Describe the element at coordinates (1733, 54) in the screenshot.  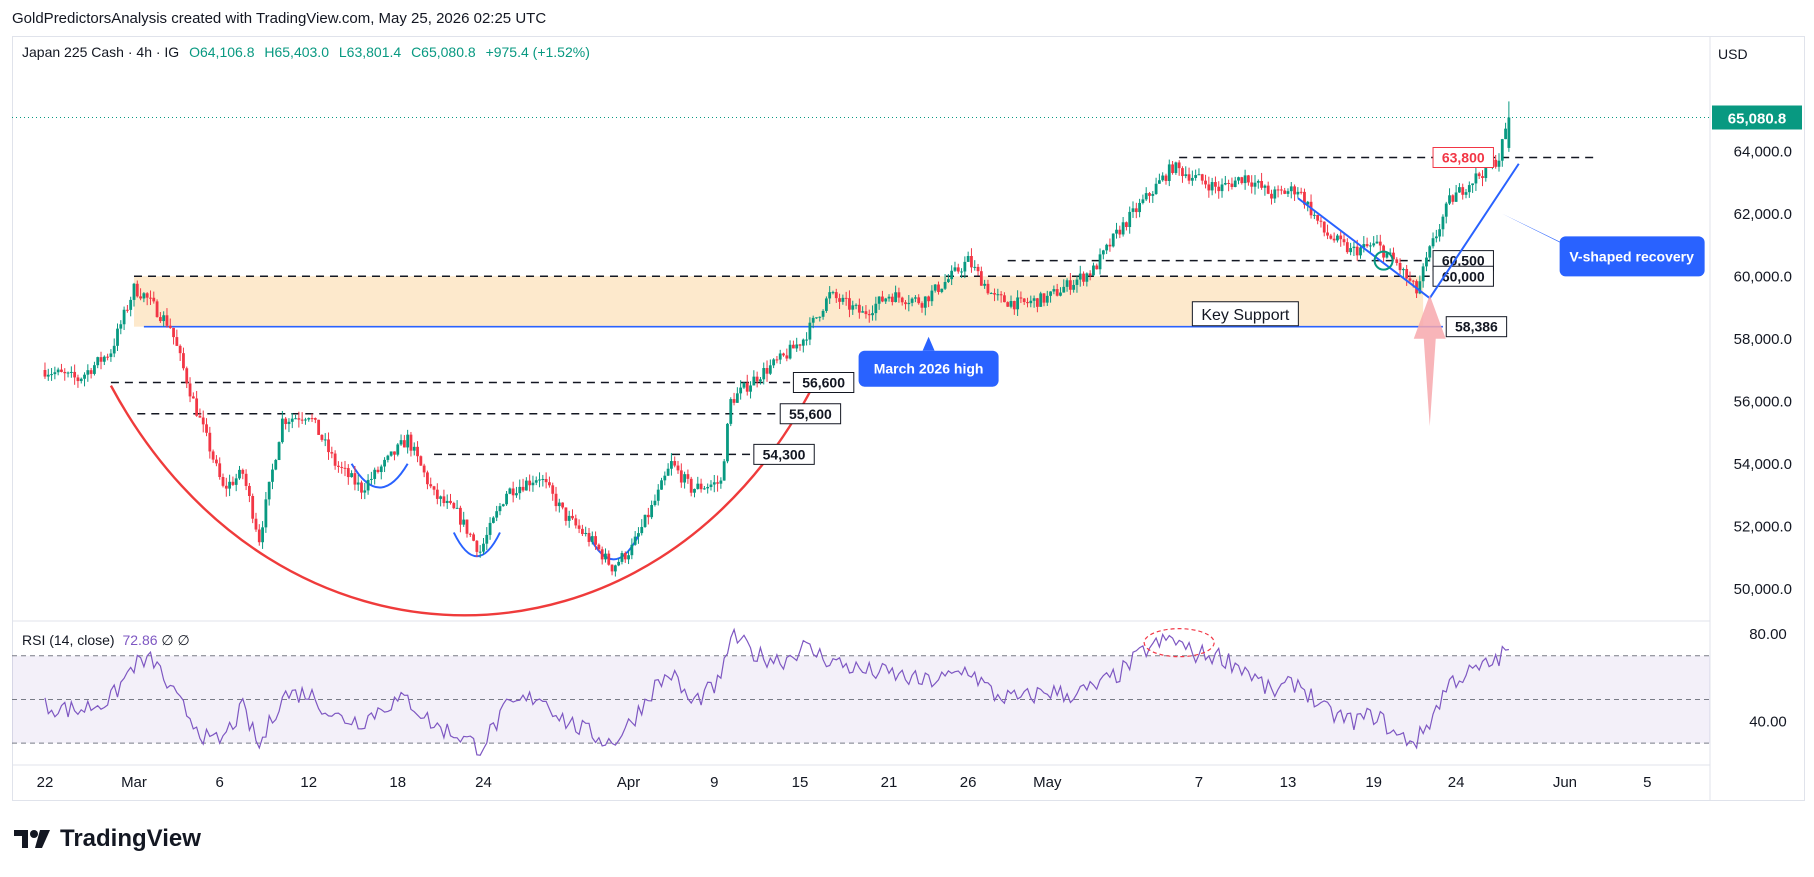
I see `currency-button: USD` at that location.